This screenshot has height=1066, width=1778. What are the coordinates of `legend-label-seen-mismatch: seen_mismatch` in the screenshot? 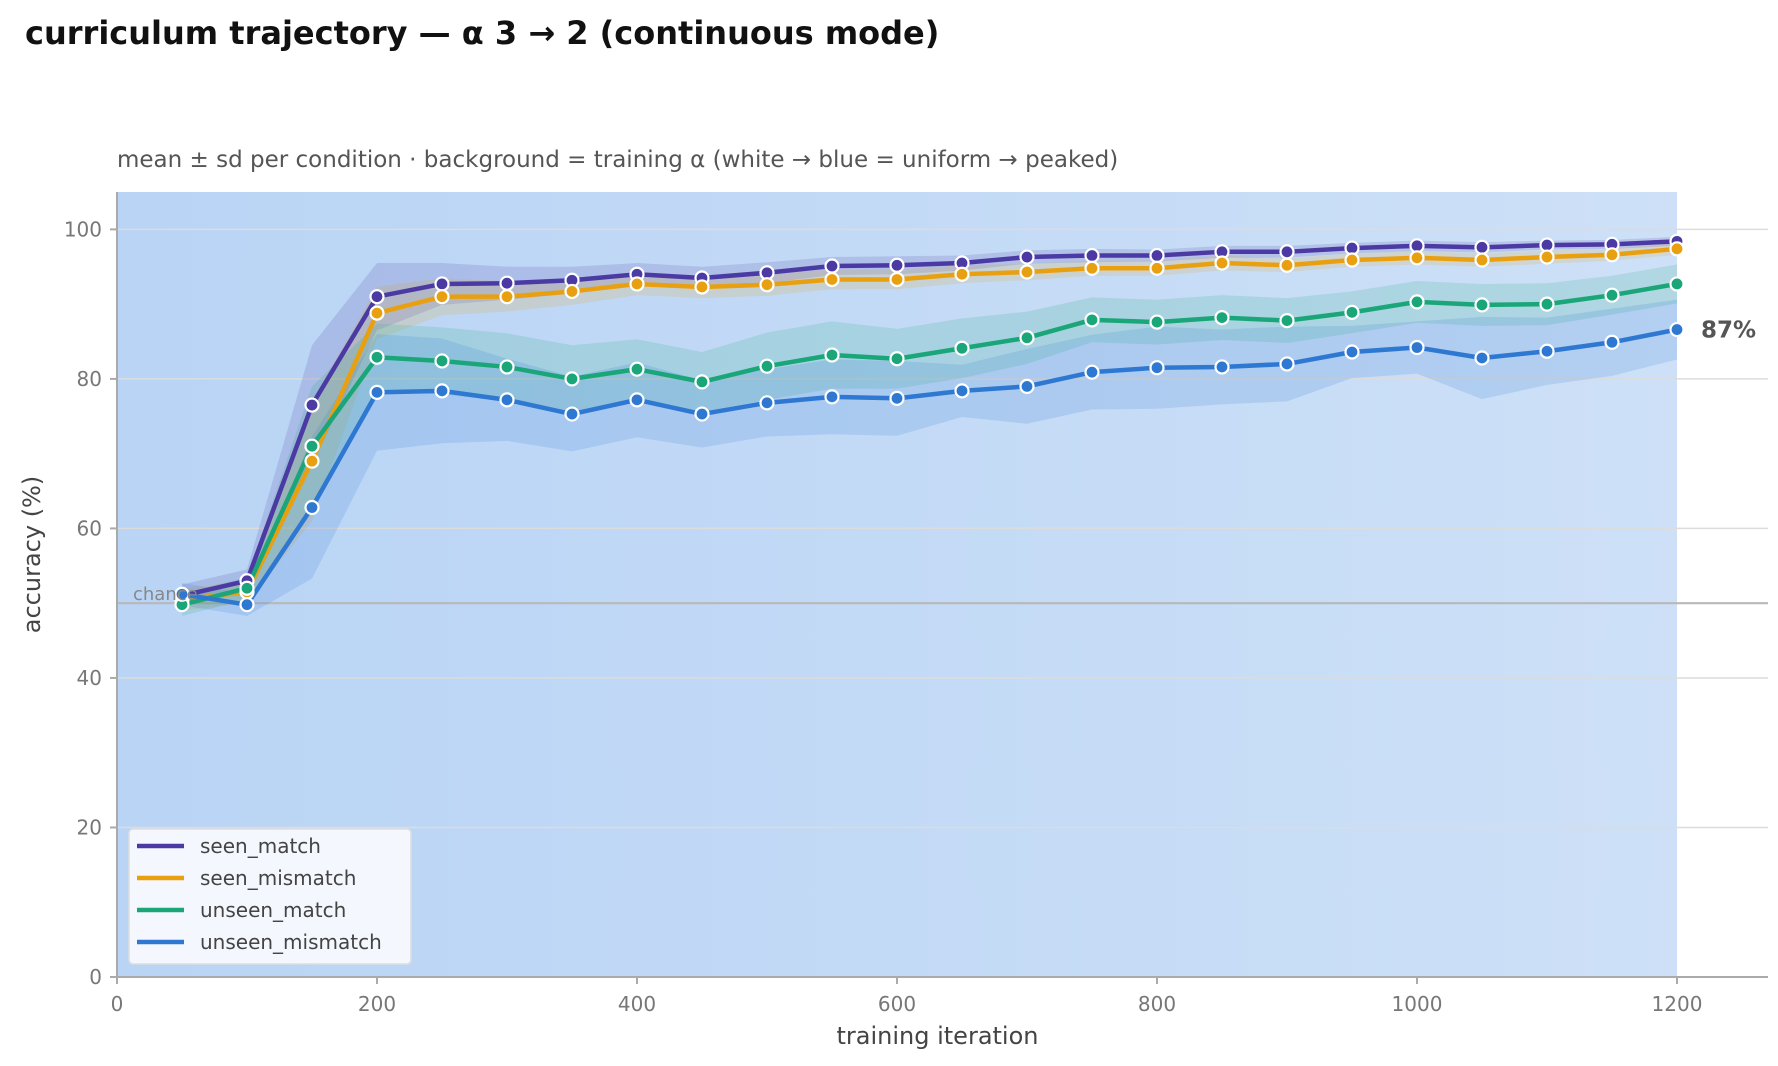 It's located at (278, 878).